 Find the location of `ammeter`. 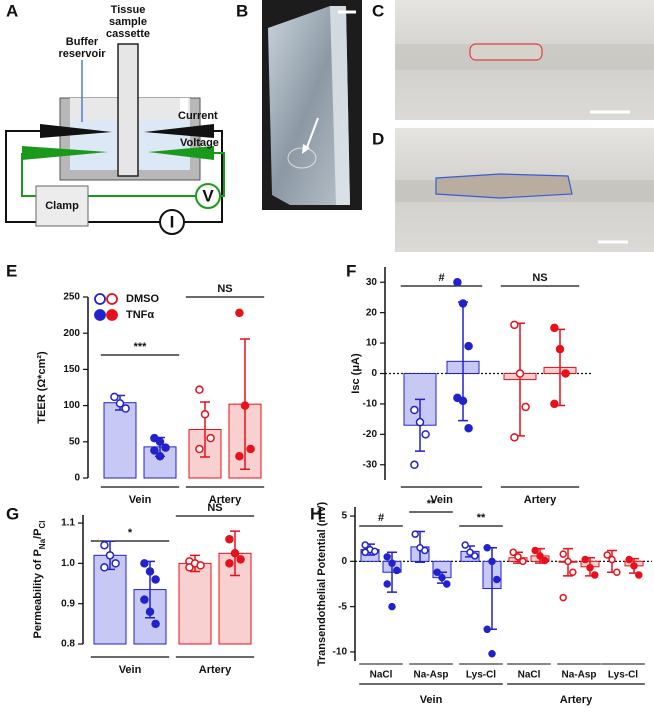

ammeter is located at coordinates (172, 222).